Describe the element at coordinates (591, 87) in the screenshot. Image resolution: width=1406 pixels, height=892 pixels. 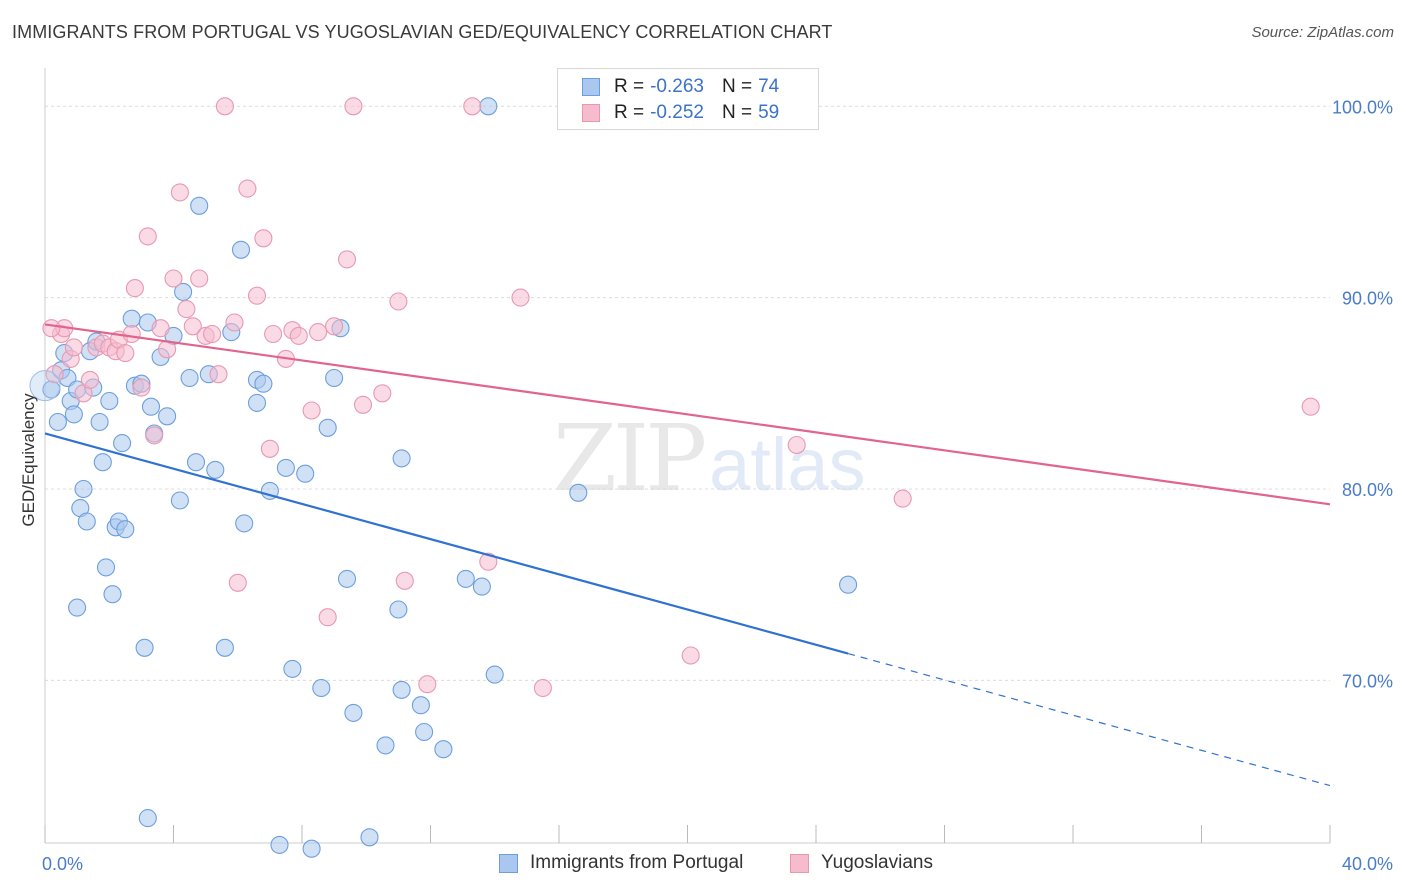
I see `stats-swatch-portugal` at that location.